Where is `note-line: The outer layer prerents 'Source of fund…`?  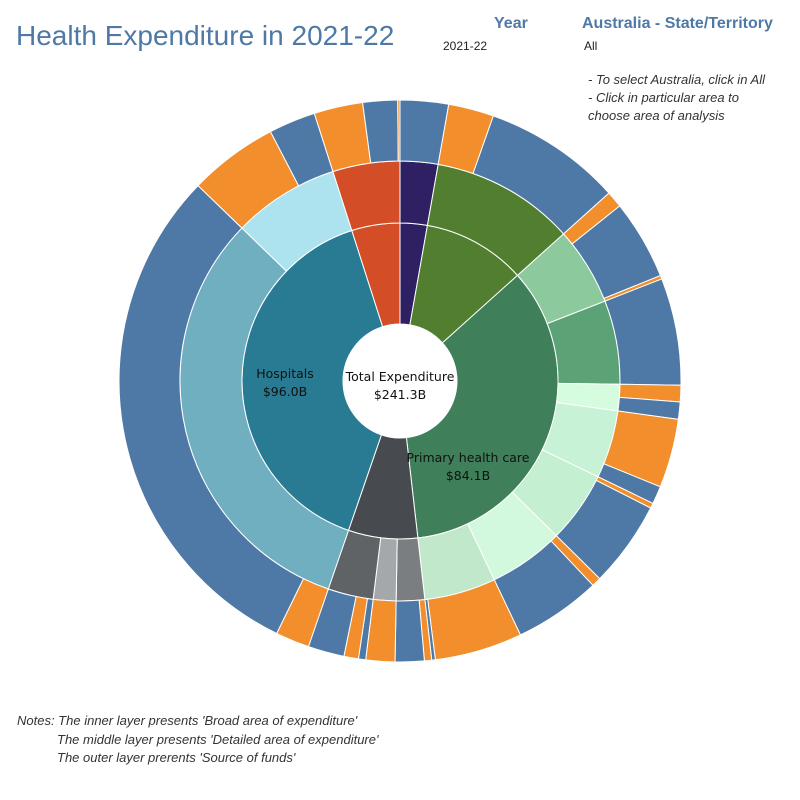
note-line: The outer layer prerents 'Source of fund… is located at coordinates (176, 757).